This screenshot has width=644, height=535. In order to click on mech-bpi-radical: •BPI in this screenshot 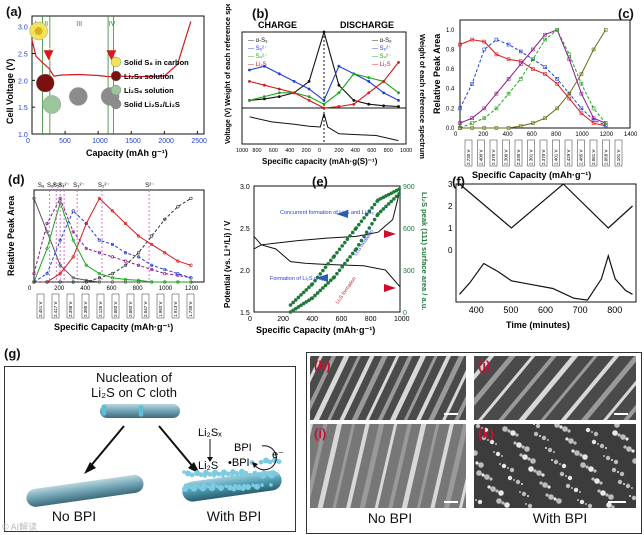, I will do `click(239, 463)`.